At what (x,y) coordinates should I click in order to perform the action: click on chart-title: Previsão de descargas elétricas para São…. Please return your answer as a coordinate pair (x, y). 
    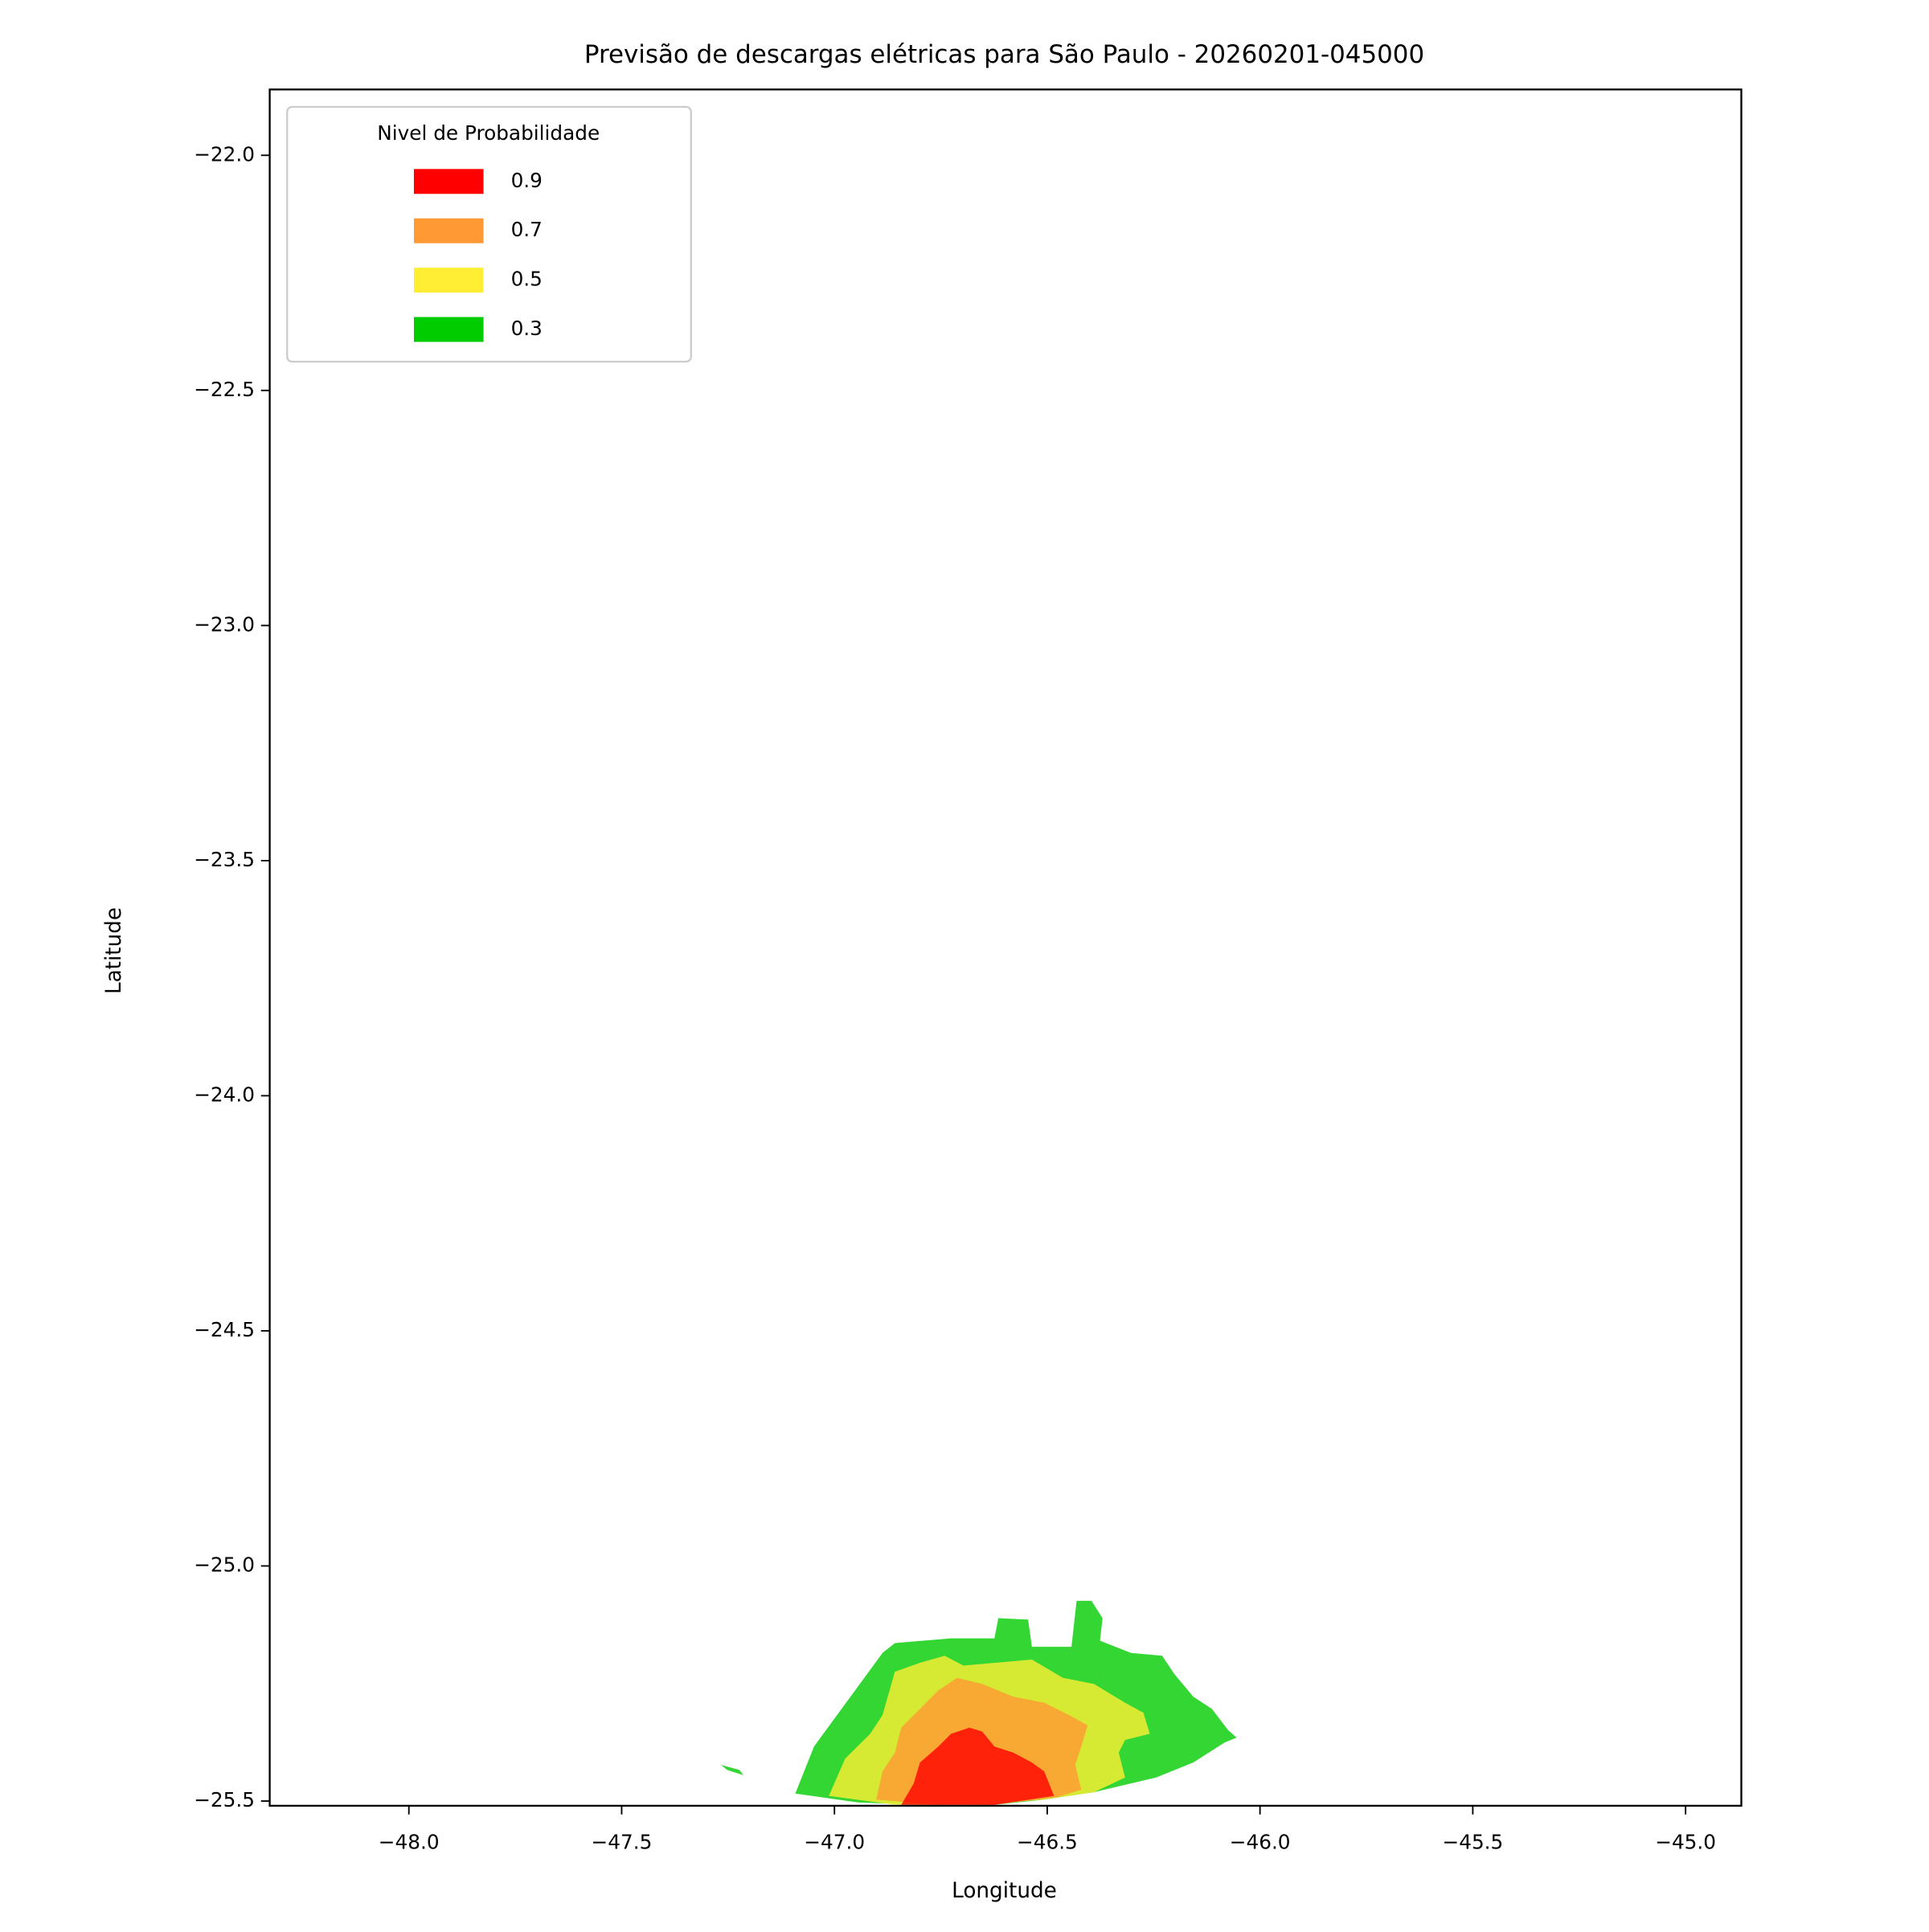
    Looking at the image, I should click on (1004, 54).